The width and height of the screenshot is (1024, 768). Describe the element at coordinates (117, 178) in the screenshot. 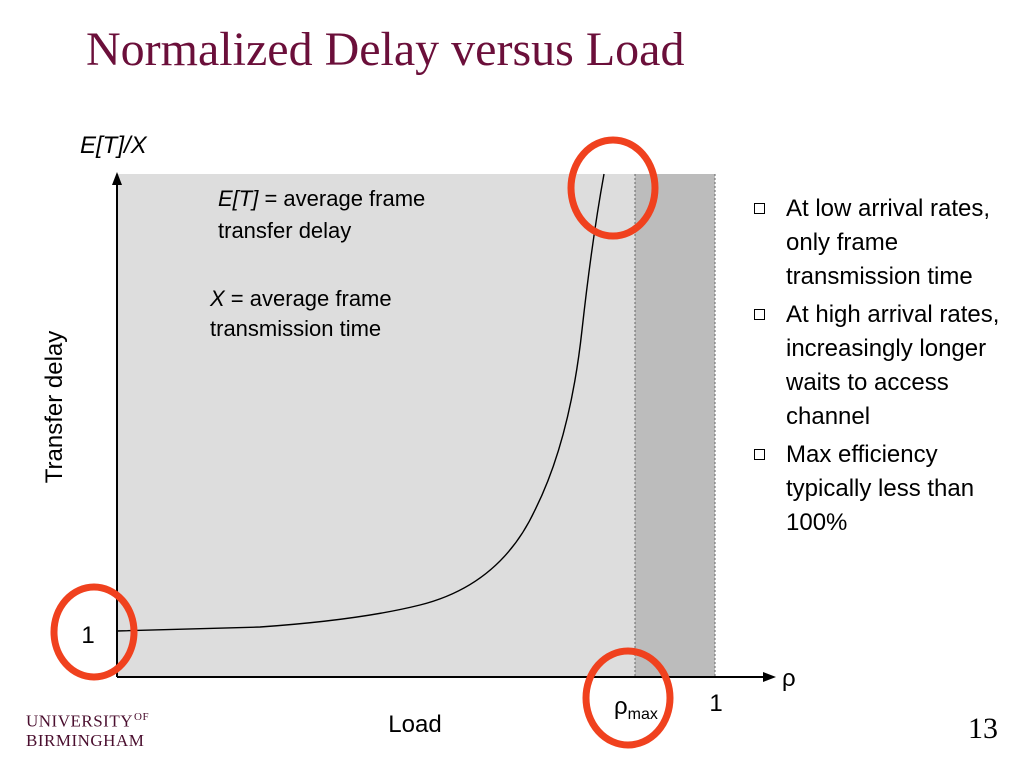

I see `y-axis-arrowhead` at that location.